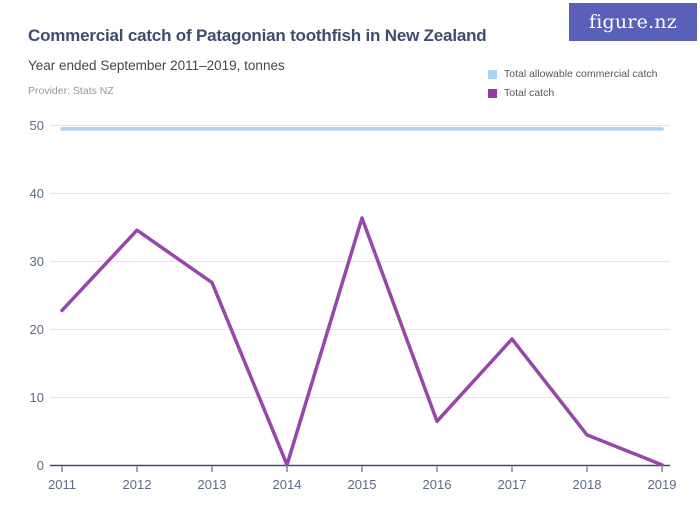 The image size is (700, 525). Describe the element at coordinates (37, 329) in the screenshot. I see `svg-text: 20` at that location.